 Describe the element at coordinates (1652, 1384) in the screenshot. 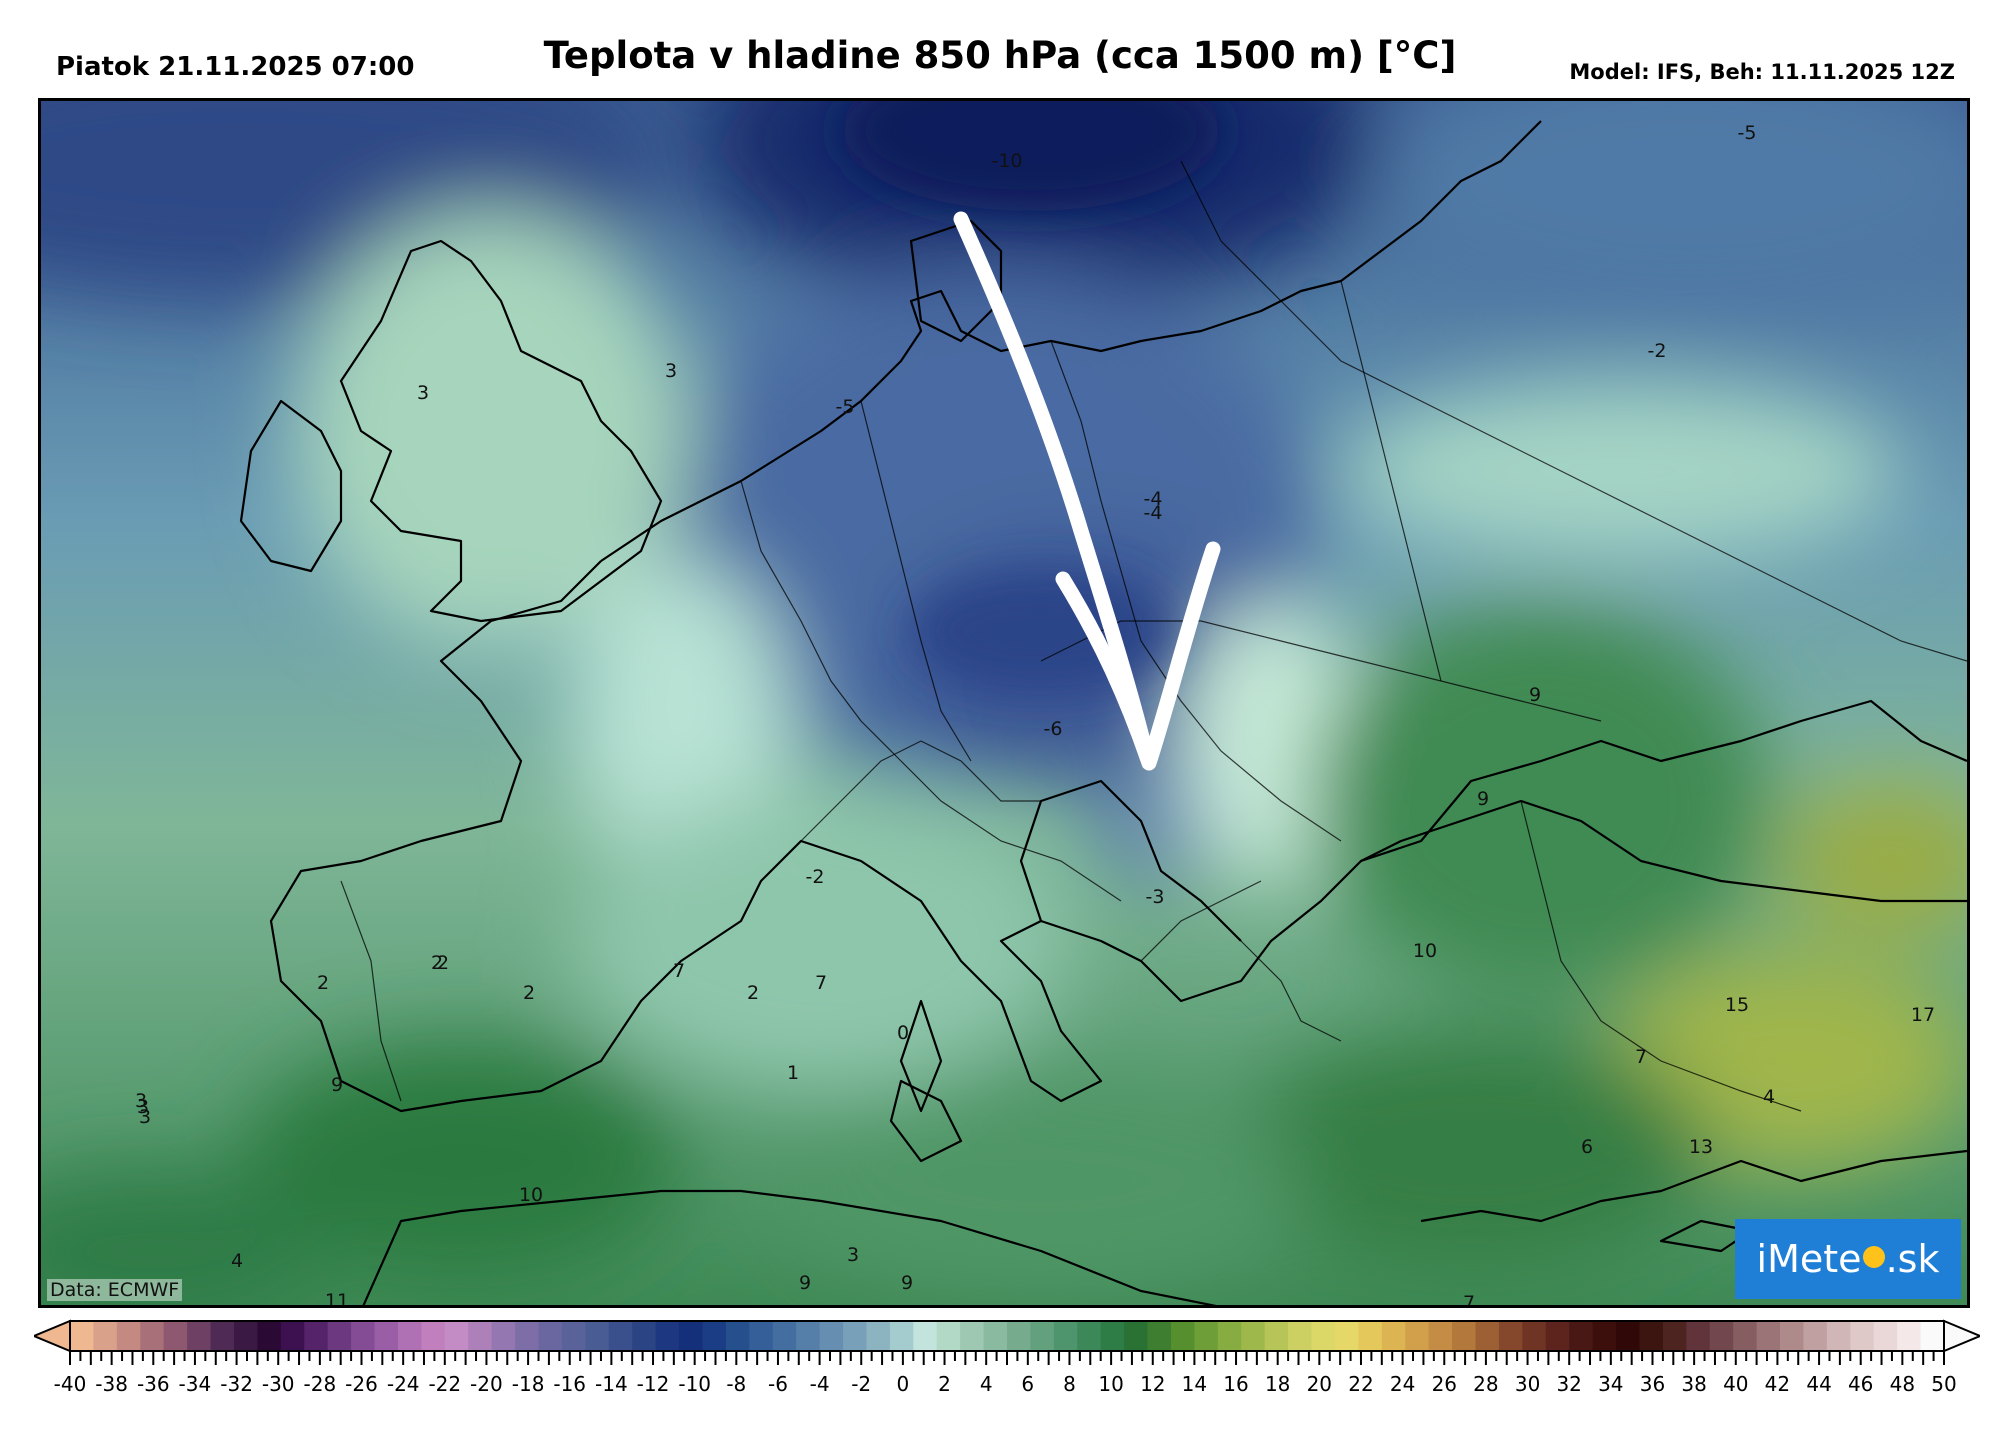

I see `colorbar-tick-label: 36` at that location.